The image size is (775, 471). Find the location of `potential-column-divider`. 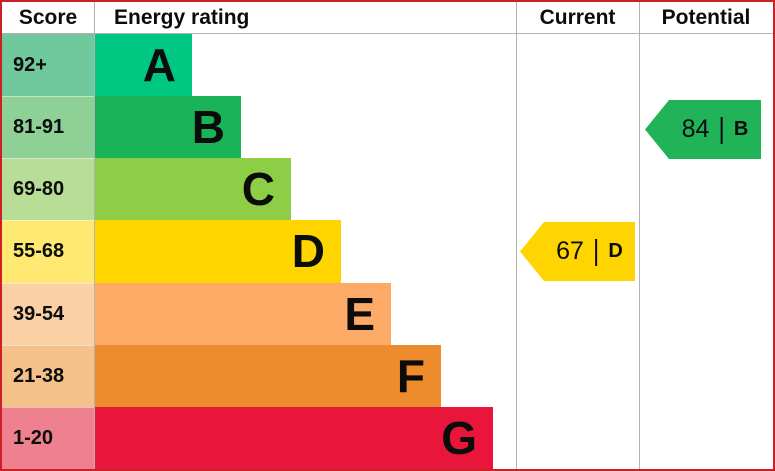

potential-column-divider is located at coordinates (639, 235).